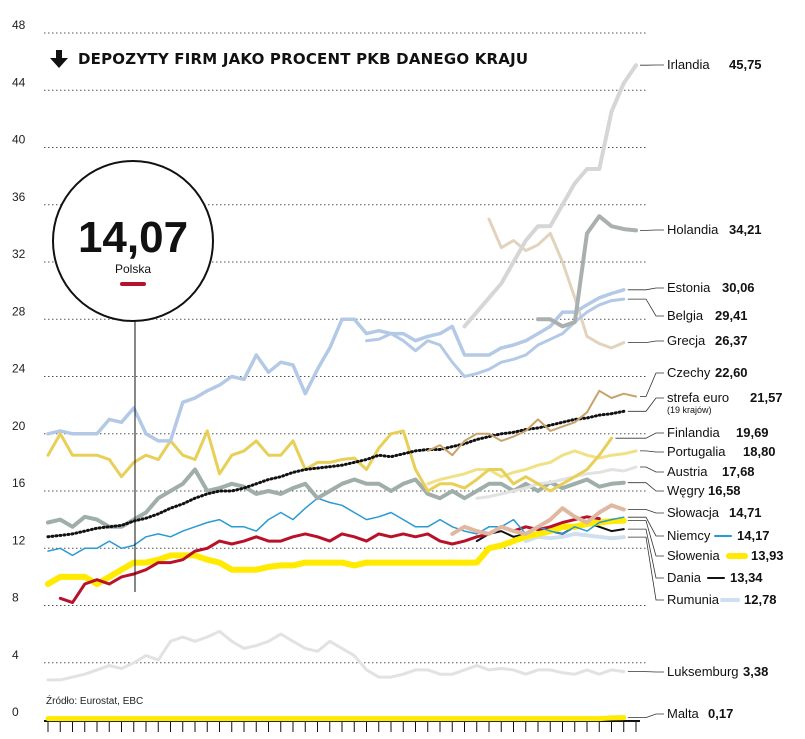 This screenshot has width=805, height=739. What do you see at coordinates (693, 229) in the screenshot?
I see `series-label-name: Holandia` at bounding box center [693, 229].